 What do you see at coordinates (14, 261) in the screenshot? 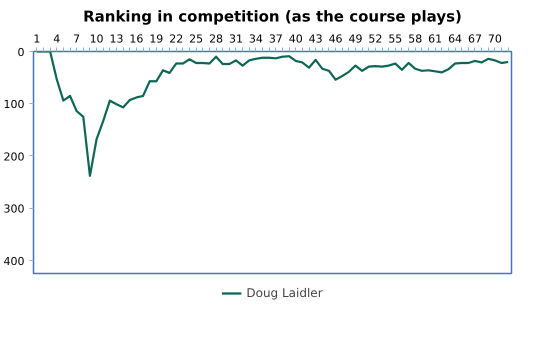
I see `y-tick-label: 400` at bounding box center [14, 261].